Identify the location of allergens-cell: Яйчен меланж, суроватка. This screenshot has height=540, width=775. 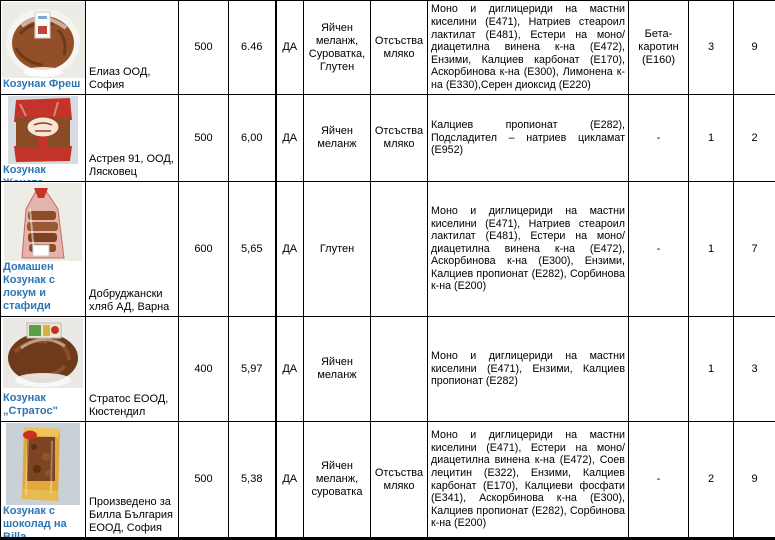
(337, 480).